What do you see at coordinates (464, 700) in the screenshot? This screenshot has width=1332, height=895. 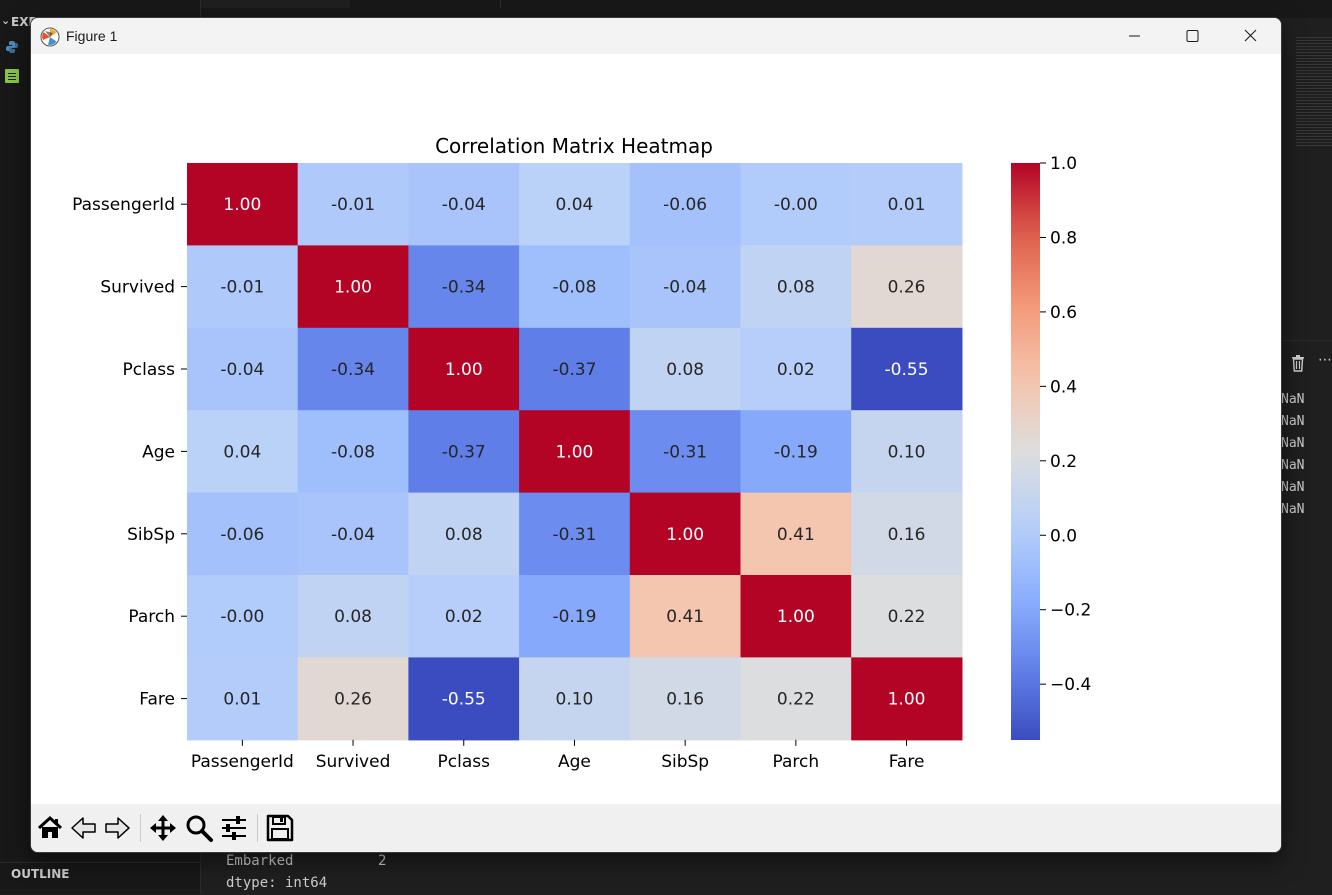 I see `cell-annotation: -0.55` at bounding box center [464, 700].